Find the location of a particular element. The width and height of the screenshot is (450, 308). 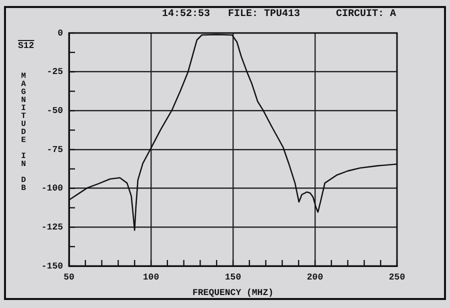

text: CIRCUIT: A is located at coordinates (366, 14).